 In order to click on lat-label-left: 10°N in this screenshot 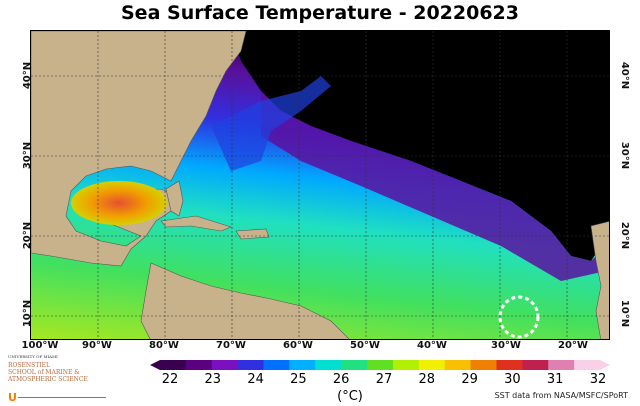, I will do `click(28, 313)`.